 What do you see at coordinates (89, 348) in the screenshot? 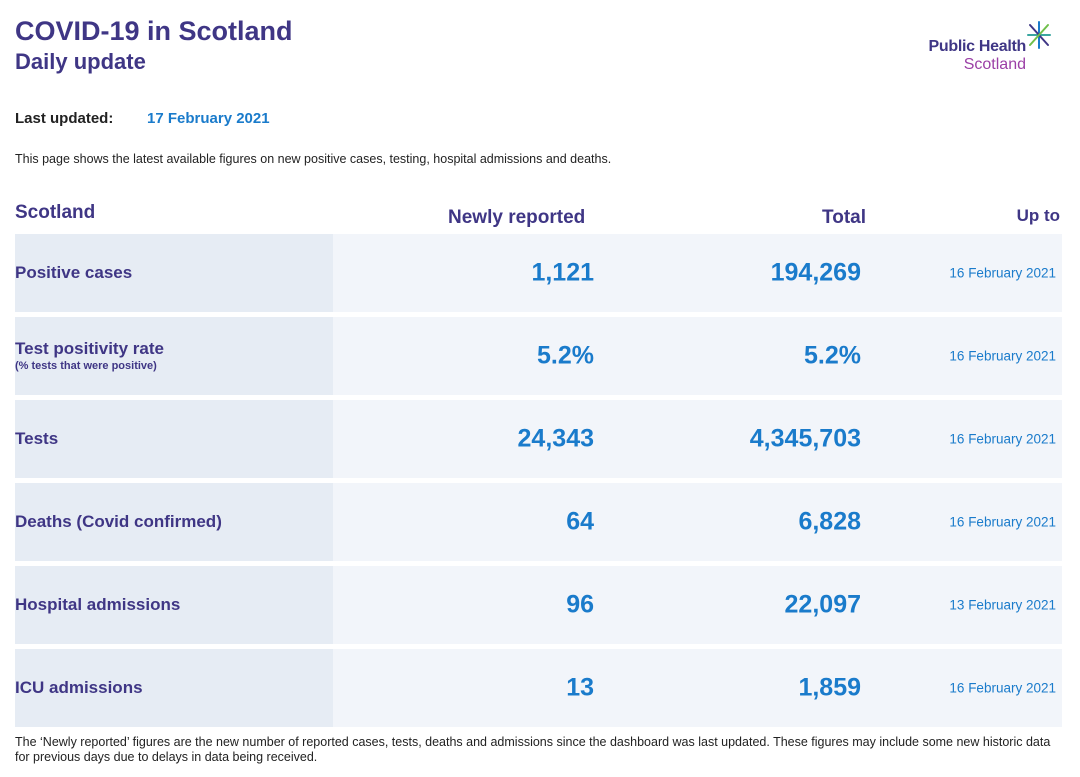
I see `row-label-text: Test positivity rate` at bounding box center [89, 348].